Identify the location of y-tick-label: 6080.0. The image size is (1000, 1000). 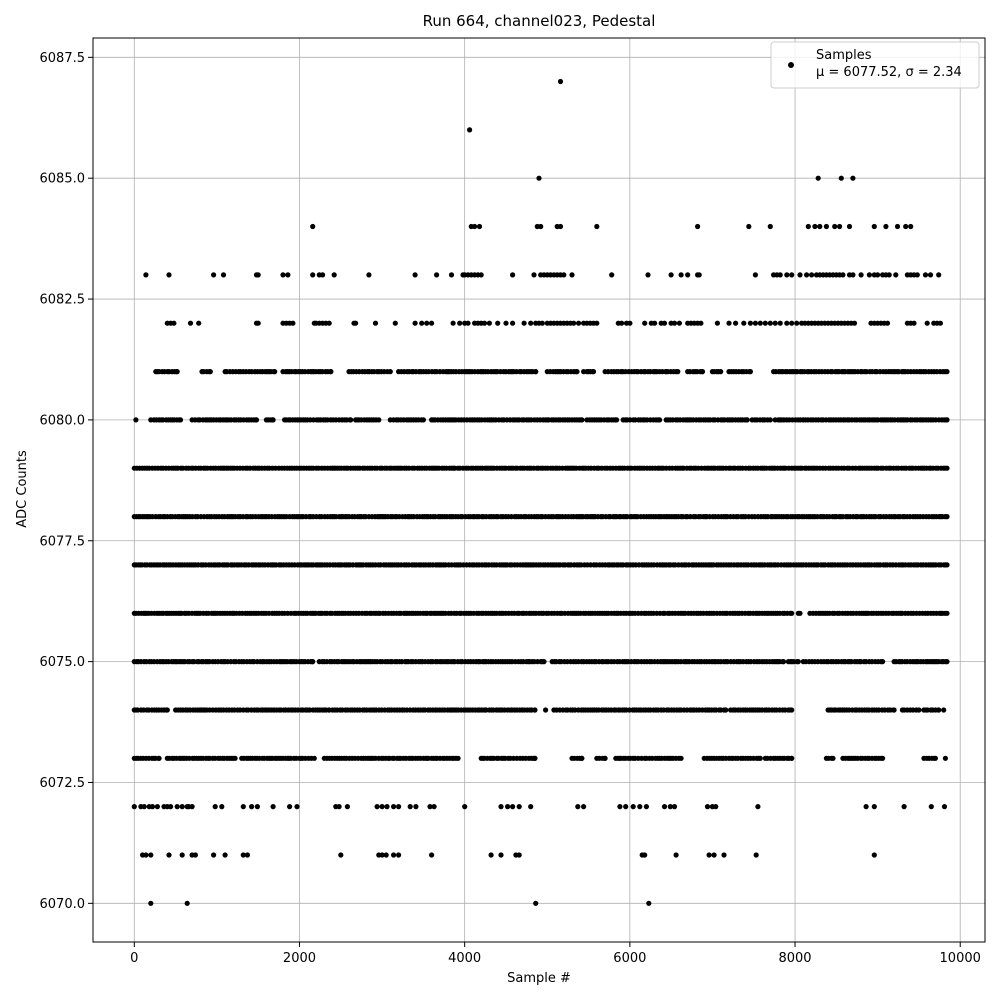
(63, 420).